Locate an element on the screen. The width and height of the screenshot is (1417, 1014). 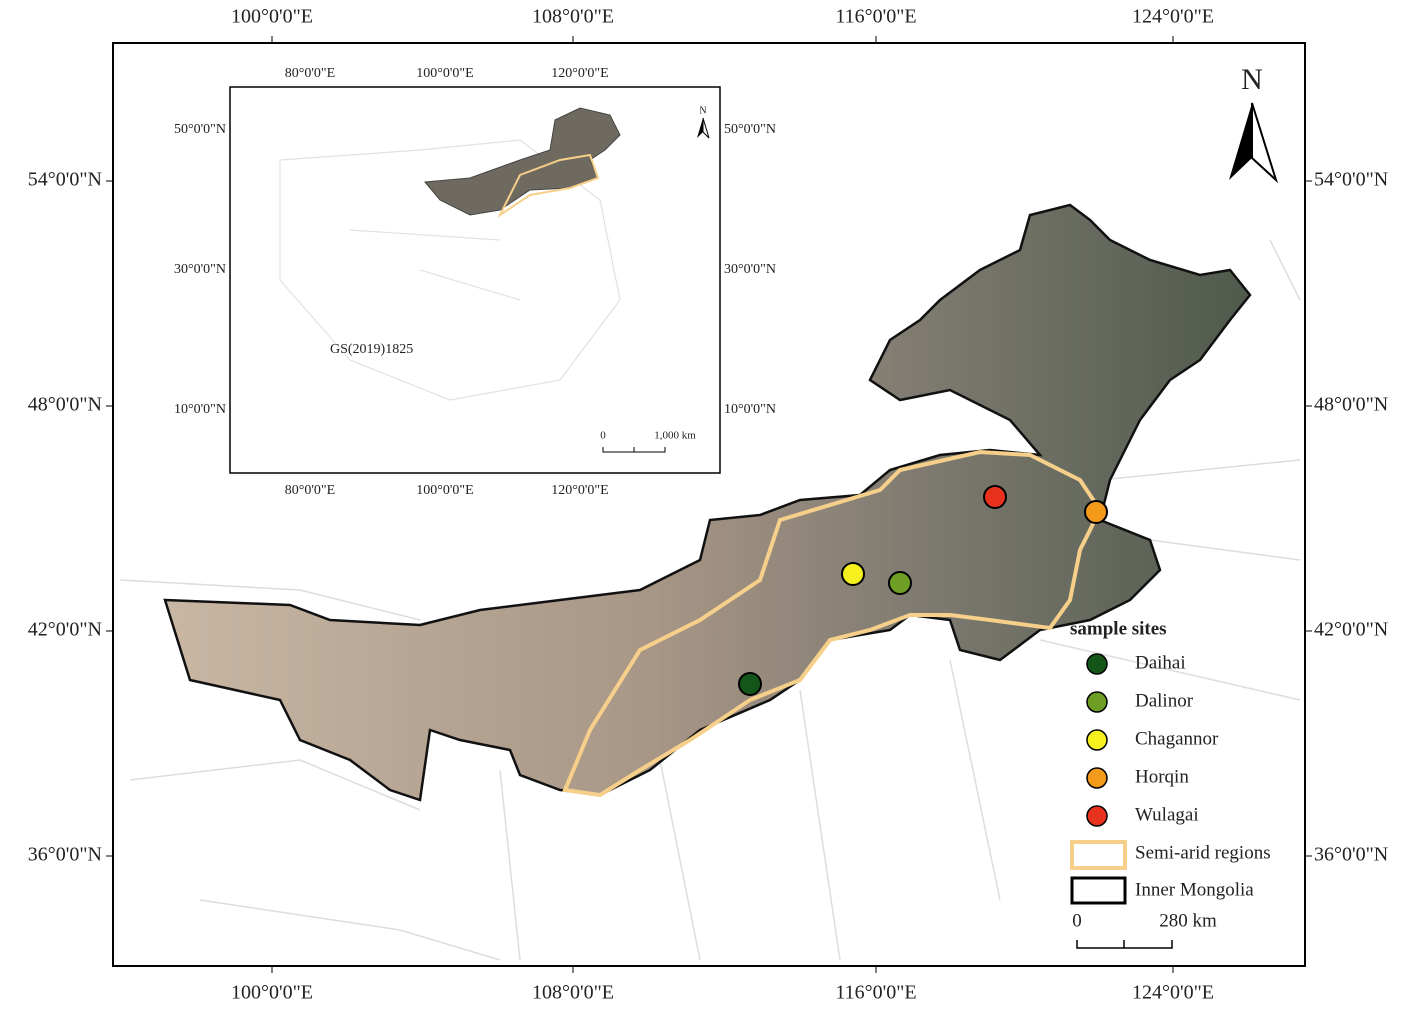
x-label-top: 116°0'0"E is located at coordinates (875, 17).